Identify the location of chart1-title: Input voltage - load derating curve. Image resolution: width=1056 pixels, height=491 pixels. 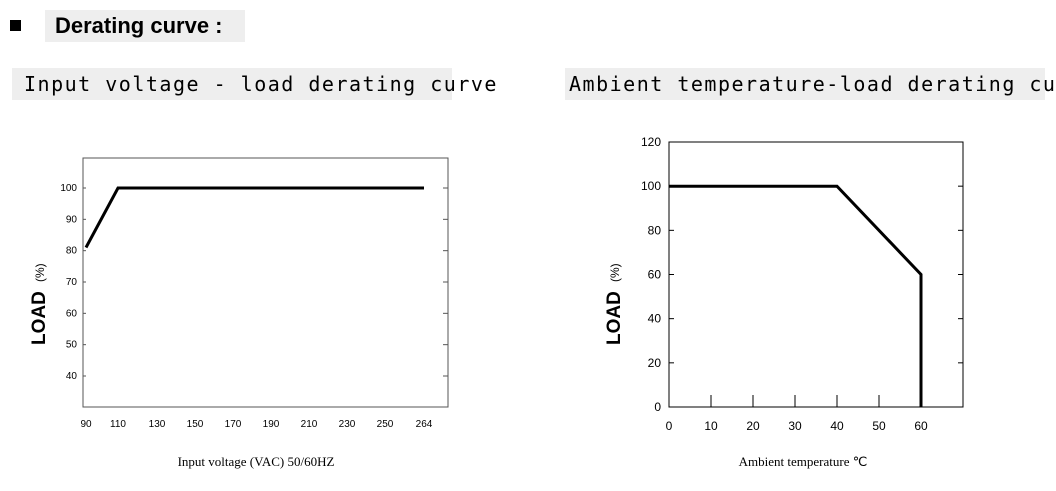
(261, 84).